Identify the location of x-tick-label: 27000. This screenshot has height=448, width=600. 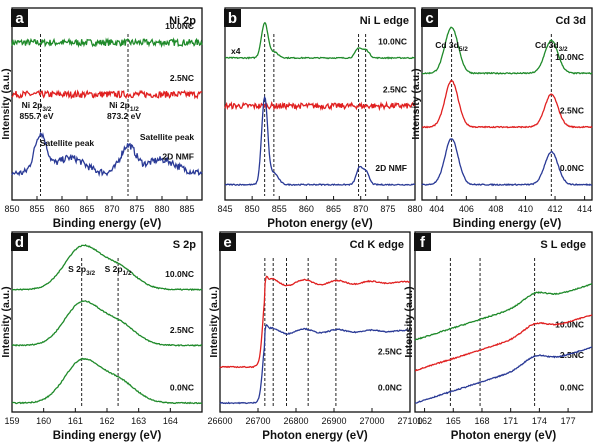
(371, 421).